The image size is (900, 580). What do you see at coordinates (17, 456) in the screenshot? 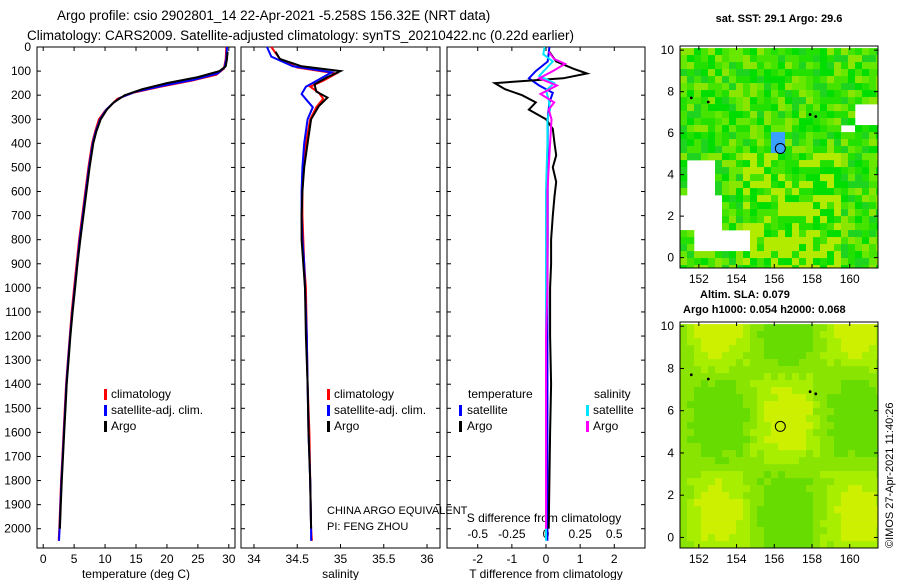
I see `y-tick-label: 1700` at bounding box center [17, 456].